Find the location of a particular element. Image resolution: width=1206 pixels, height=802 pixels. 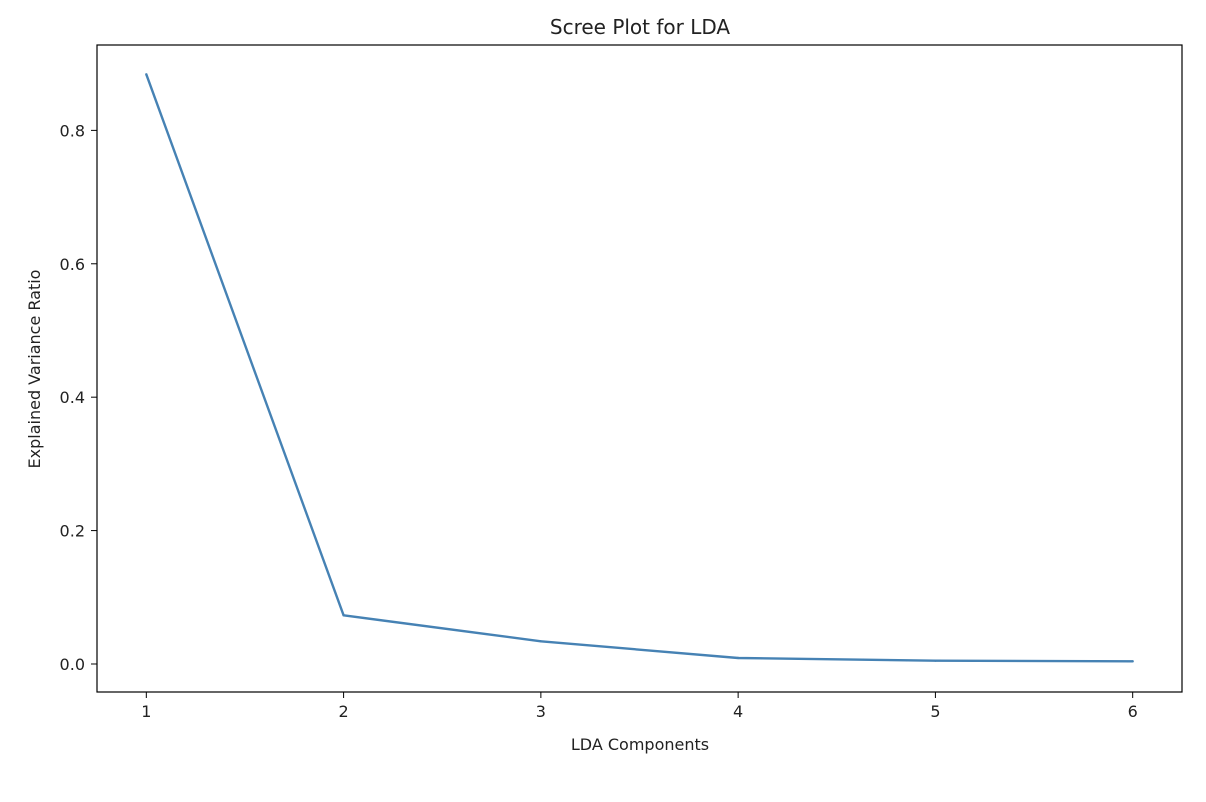

x-tick-label: 4 is located at coordinates (738, 711).